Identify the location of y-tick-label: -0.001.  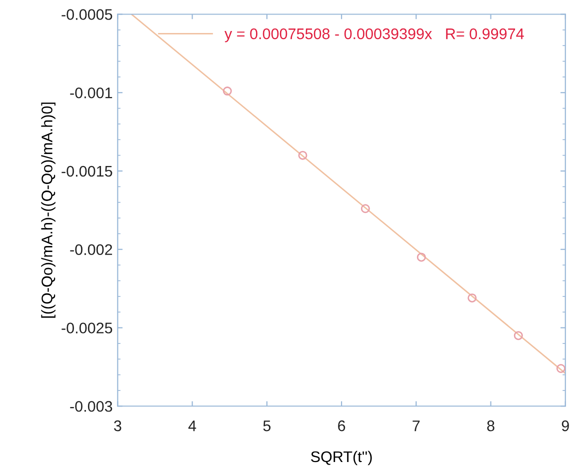
(91, 92).